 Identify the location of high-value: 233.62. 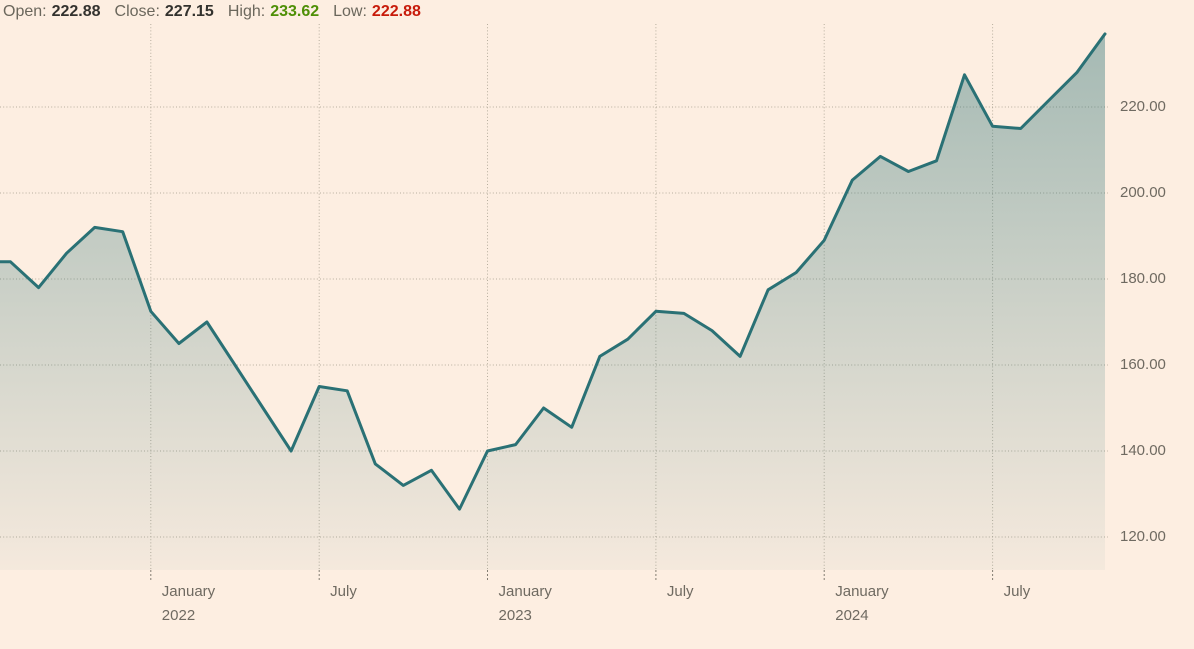
(295, 11).